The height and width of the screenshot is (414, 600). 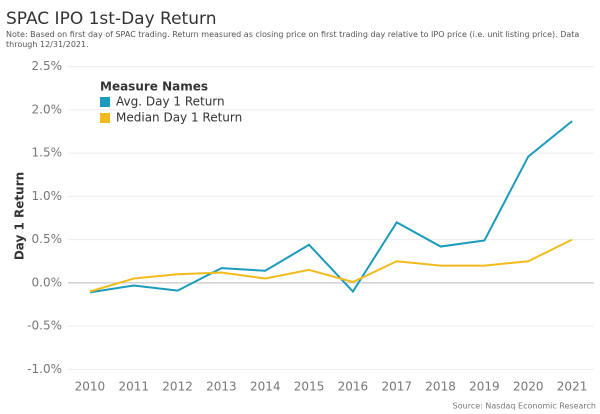 What do you see at coordinates (177, 387) in the screenshot?
I see `x-tick-label: 2012` at bounding box center [177, 387].